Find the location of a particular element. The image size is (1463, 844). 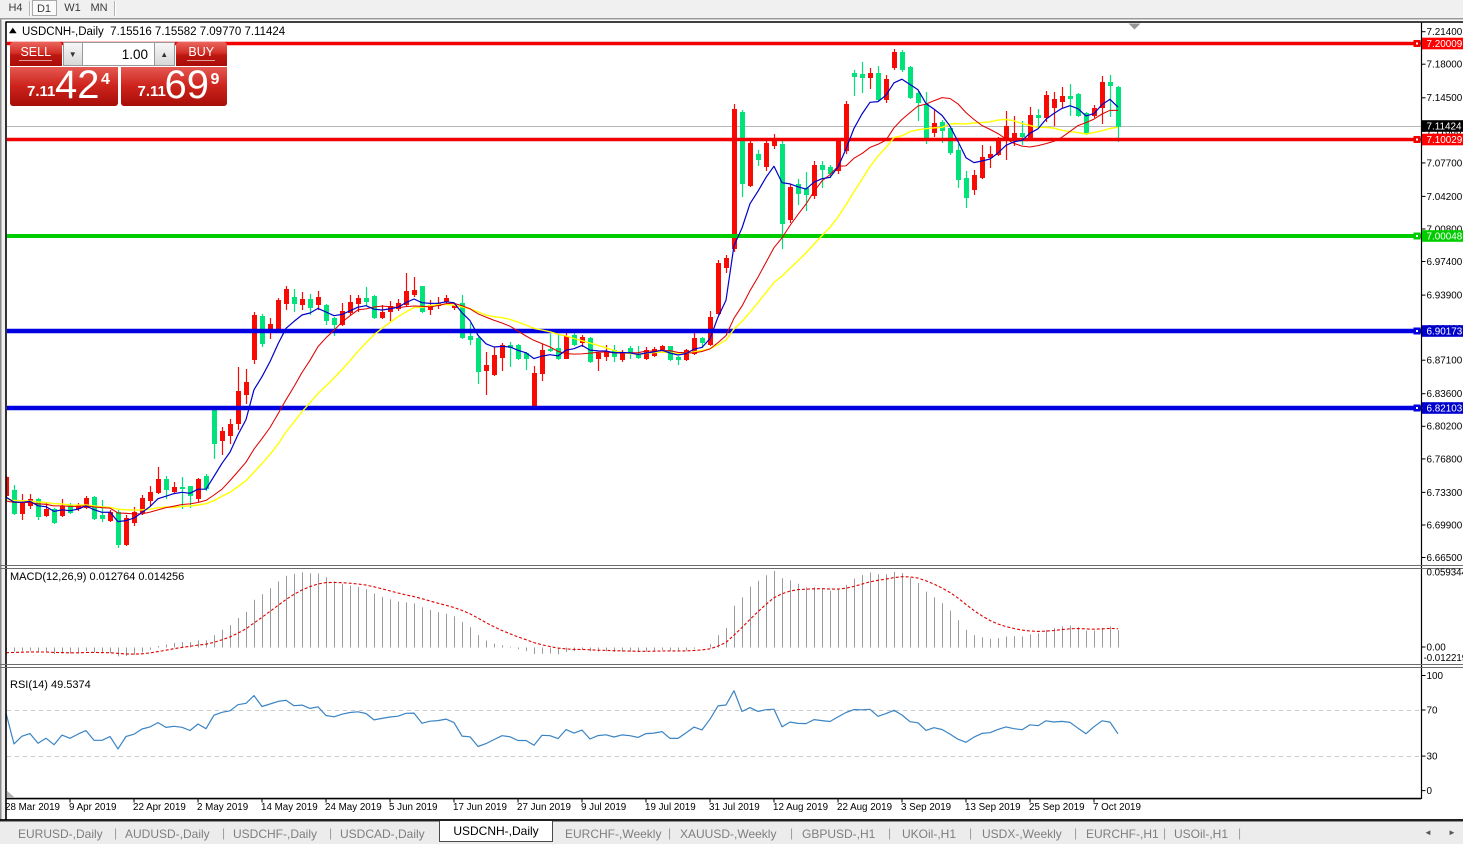

svg-text: 13 Sep 2019 is located at coordinates (993, 807).